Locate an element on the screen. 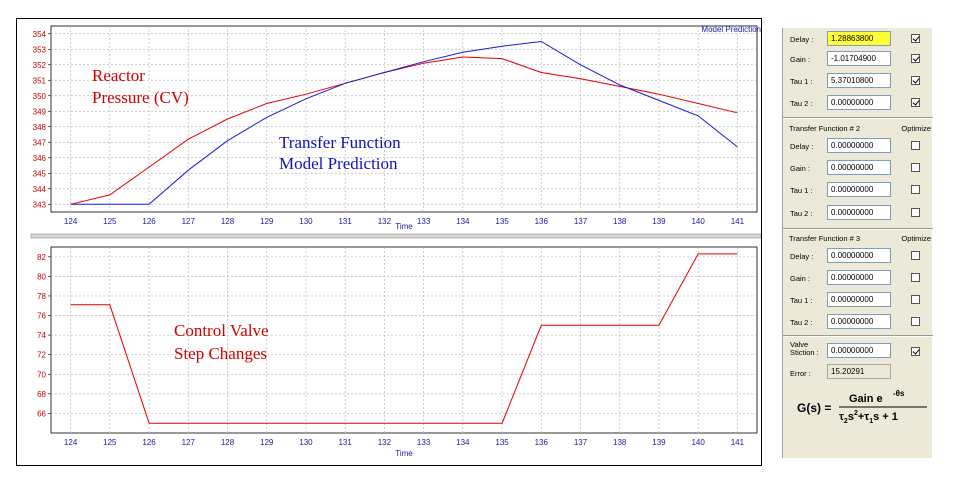 Image resolution: width=960 pixels, height=486 pixels. pressure-y-tick-label: 351 is located at coordinates (40, 80).